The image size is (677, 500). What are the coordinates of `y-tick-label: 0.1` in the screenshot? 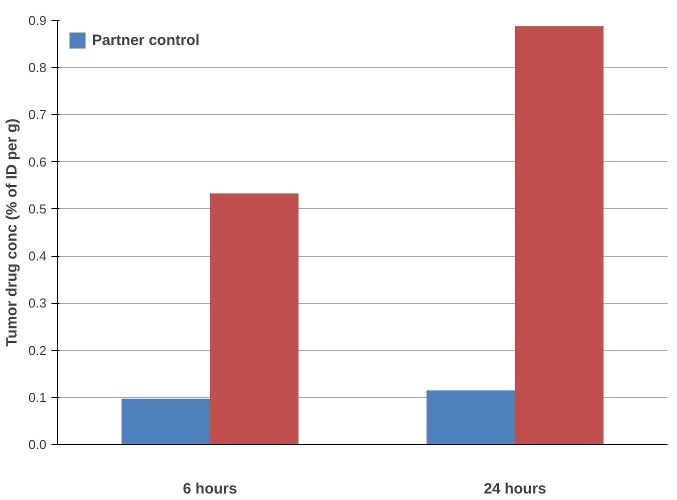 It's located at (37, 397).